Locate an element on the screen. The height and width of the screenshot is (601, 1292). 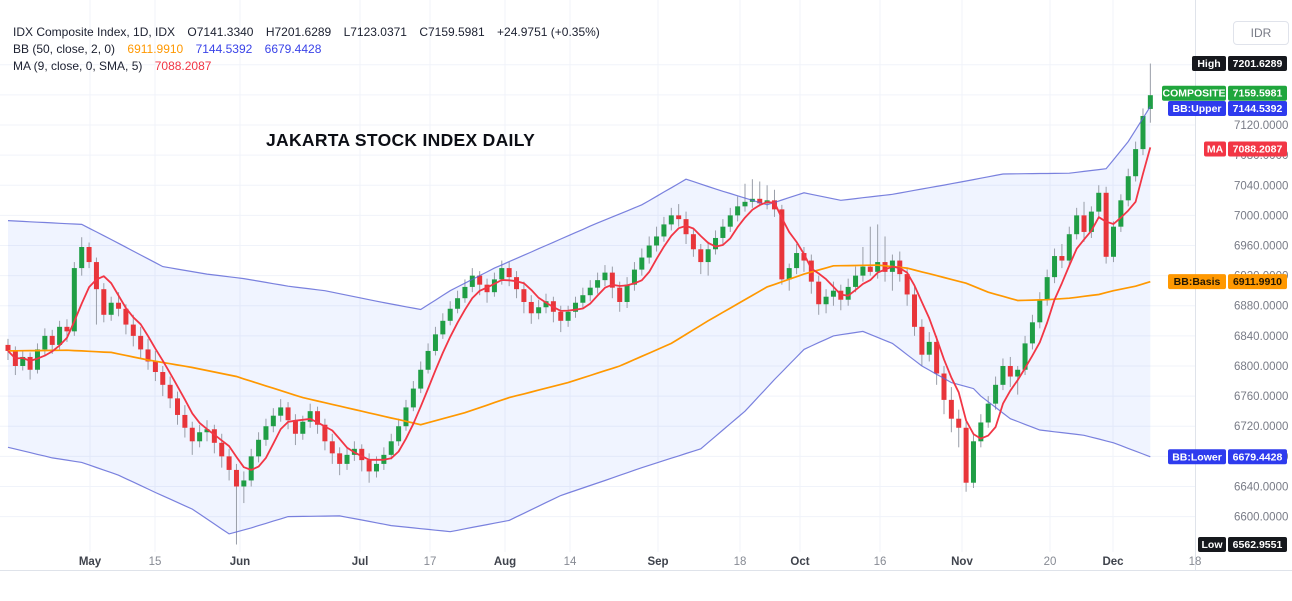
price-tick-label: 6720.0000 is located at coordinates (1261, 427).